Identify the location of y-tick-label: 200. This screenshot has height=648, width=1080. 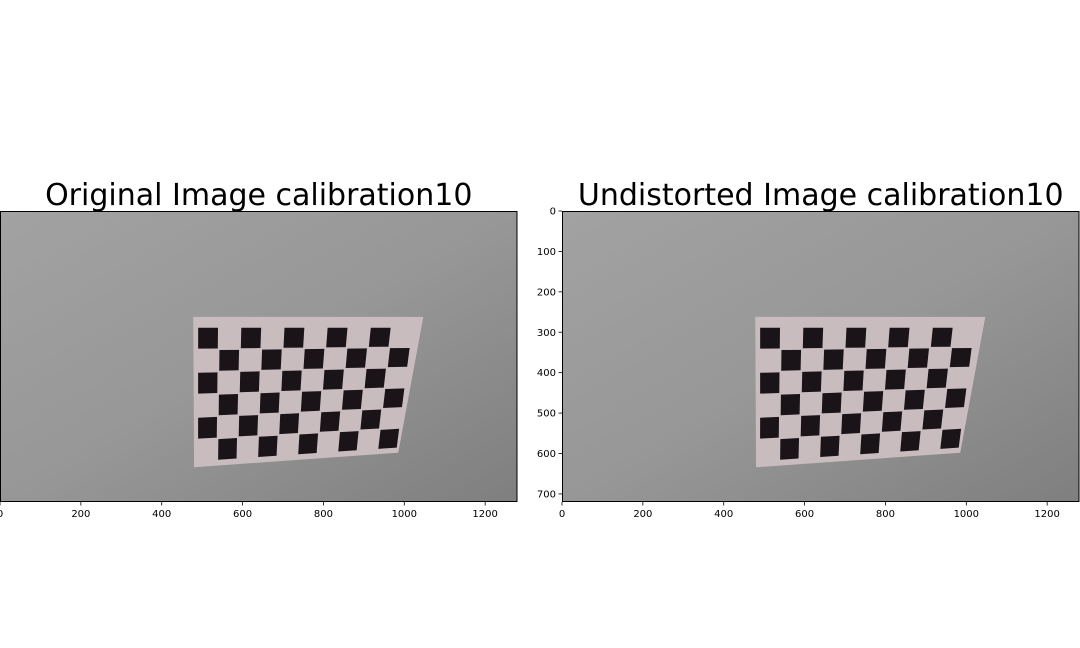
(546, 292).